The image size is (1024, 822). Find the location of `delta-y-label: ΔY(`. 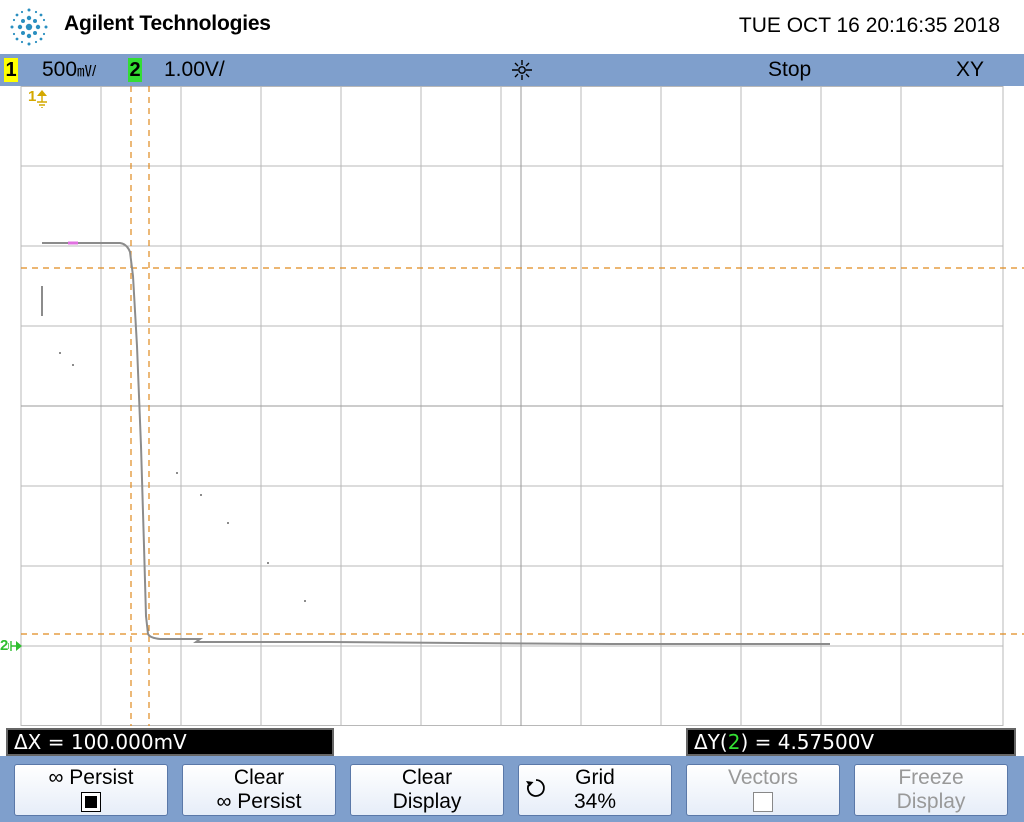

delta-y-label: ΔY( is located at coordinates (711, 742).